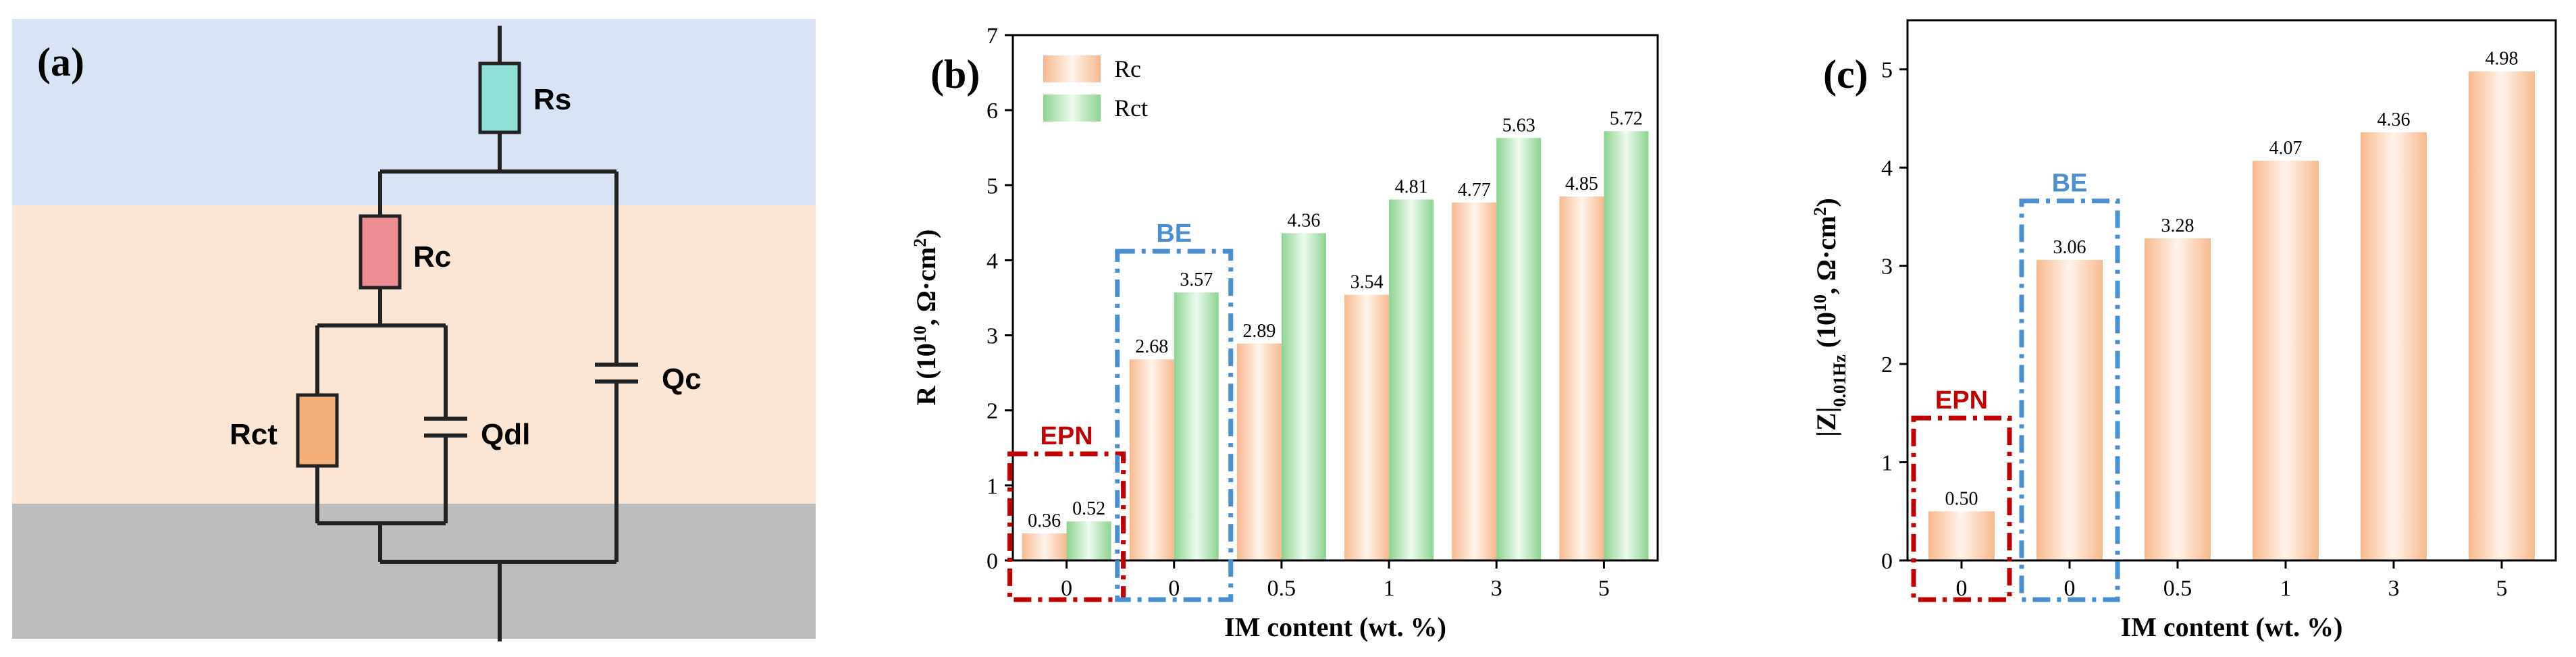  Describe the element at coordinates (2069, 247) in the screenshot. I see `data-label: 3.06` at that location.